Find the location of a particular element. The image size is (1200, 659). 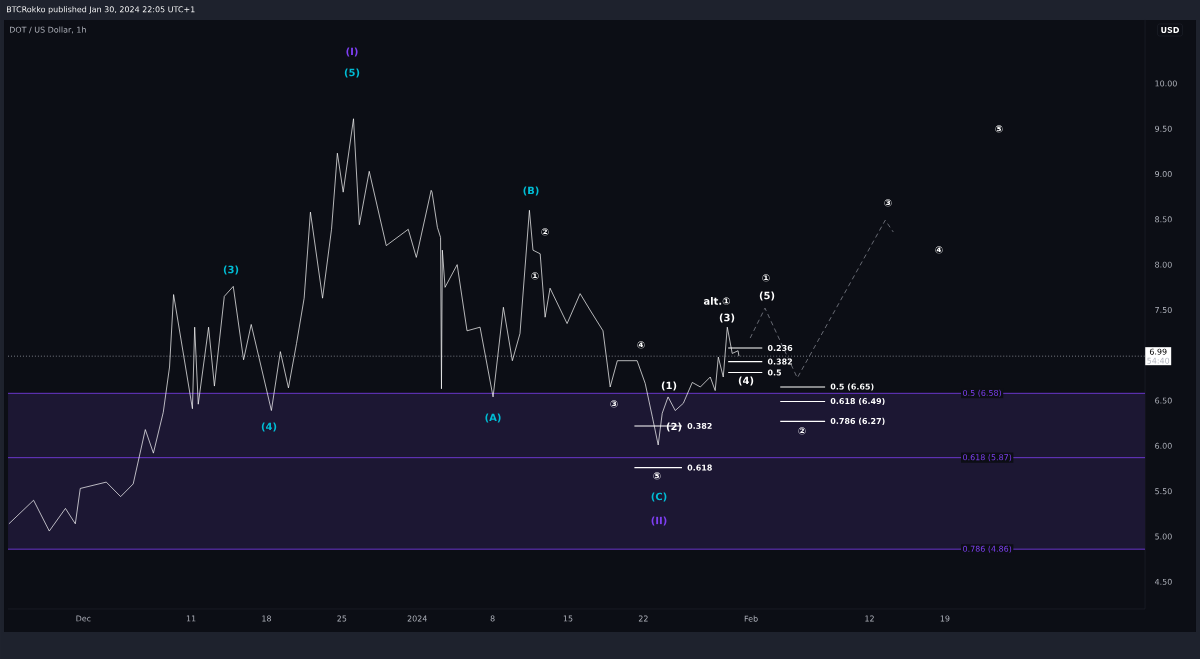

annotation: (A) is located at coordinates (493, 418).